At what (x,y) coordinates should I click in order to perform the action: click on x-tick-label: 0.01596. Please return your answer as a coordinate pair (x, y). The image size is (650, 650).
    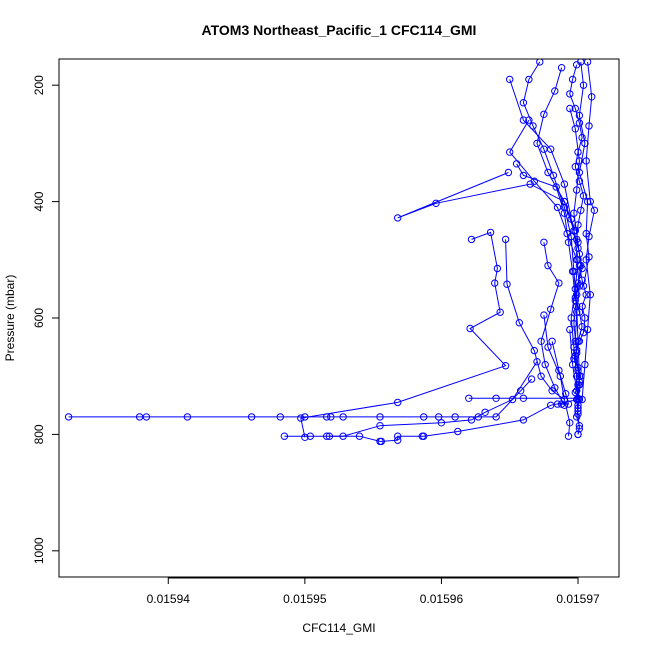
    Looking at the image, I should click on (442, 599).